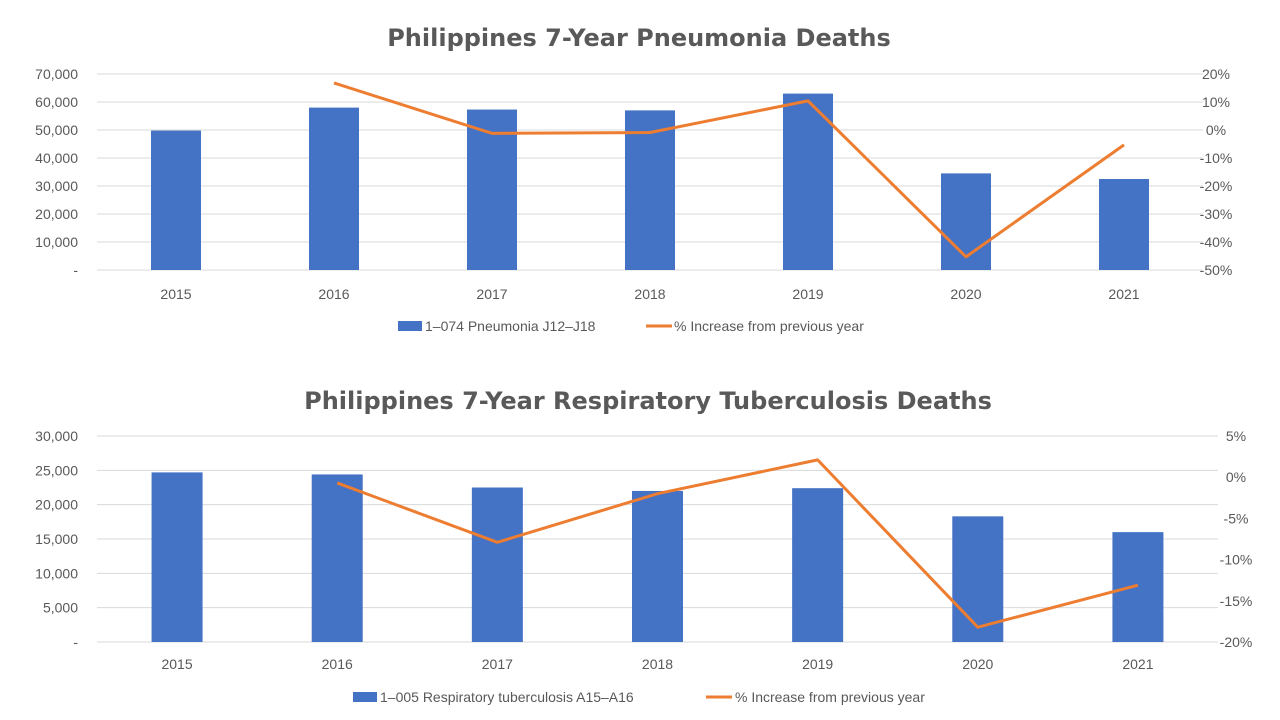 The width and height of the screenshot is (1280, 720). I want to click on y-left-tick-label: 15,000, so click(56, 539).